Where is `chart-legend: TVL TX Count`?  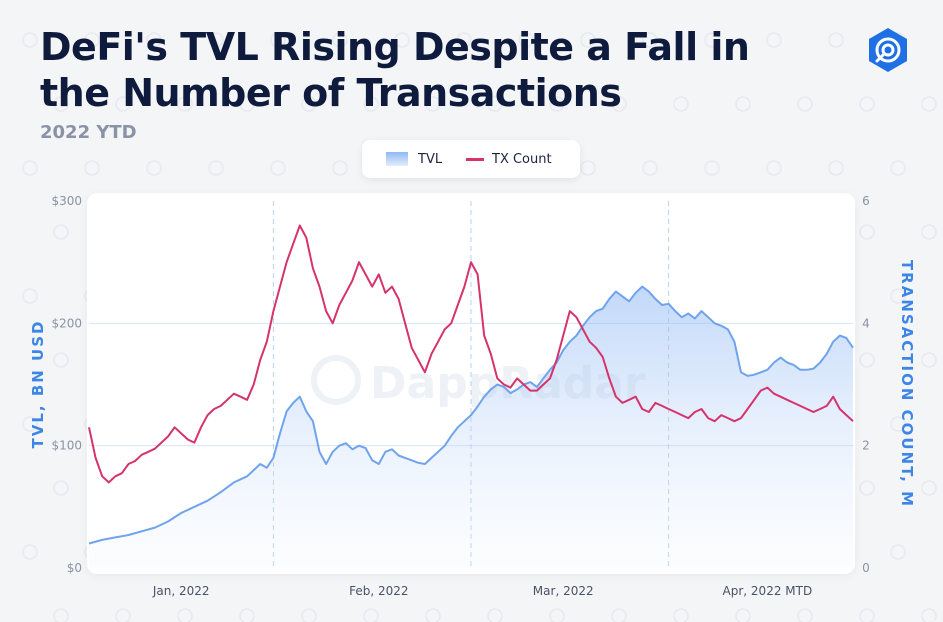
chart-legend: TVL TX Count is located at coordinates (471, 159).